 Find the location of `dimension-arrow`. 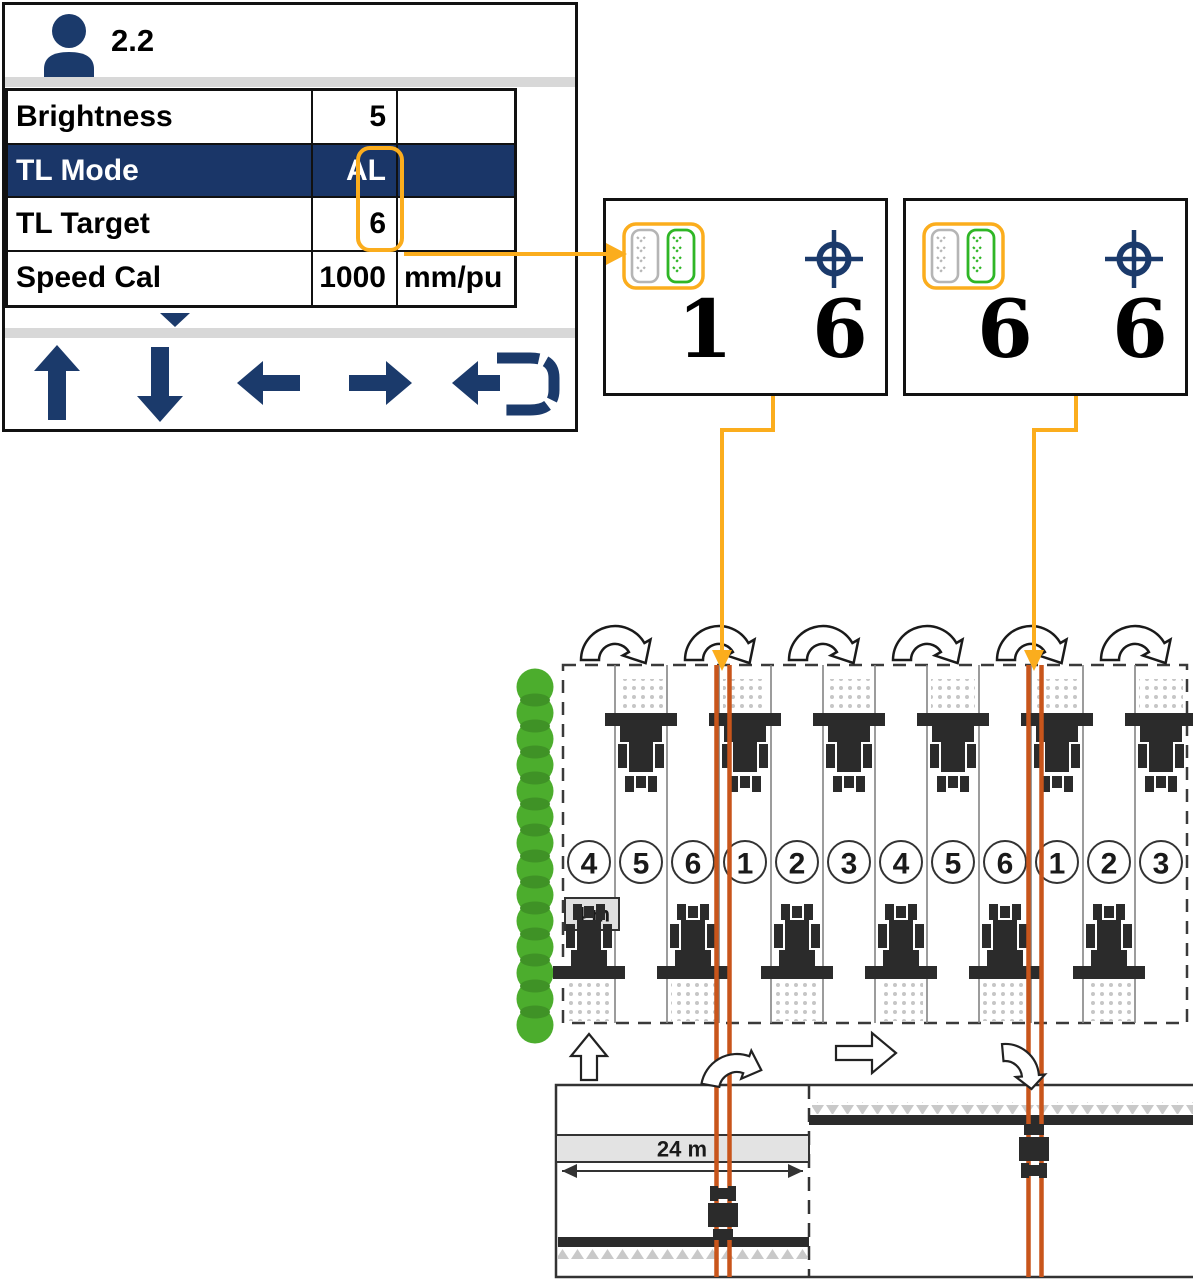

dimension-arrow is located at coordinates (682, 1171).